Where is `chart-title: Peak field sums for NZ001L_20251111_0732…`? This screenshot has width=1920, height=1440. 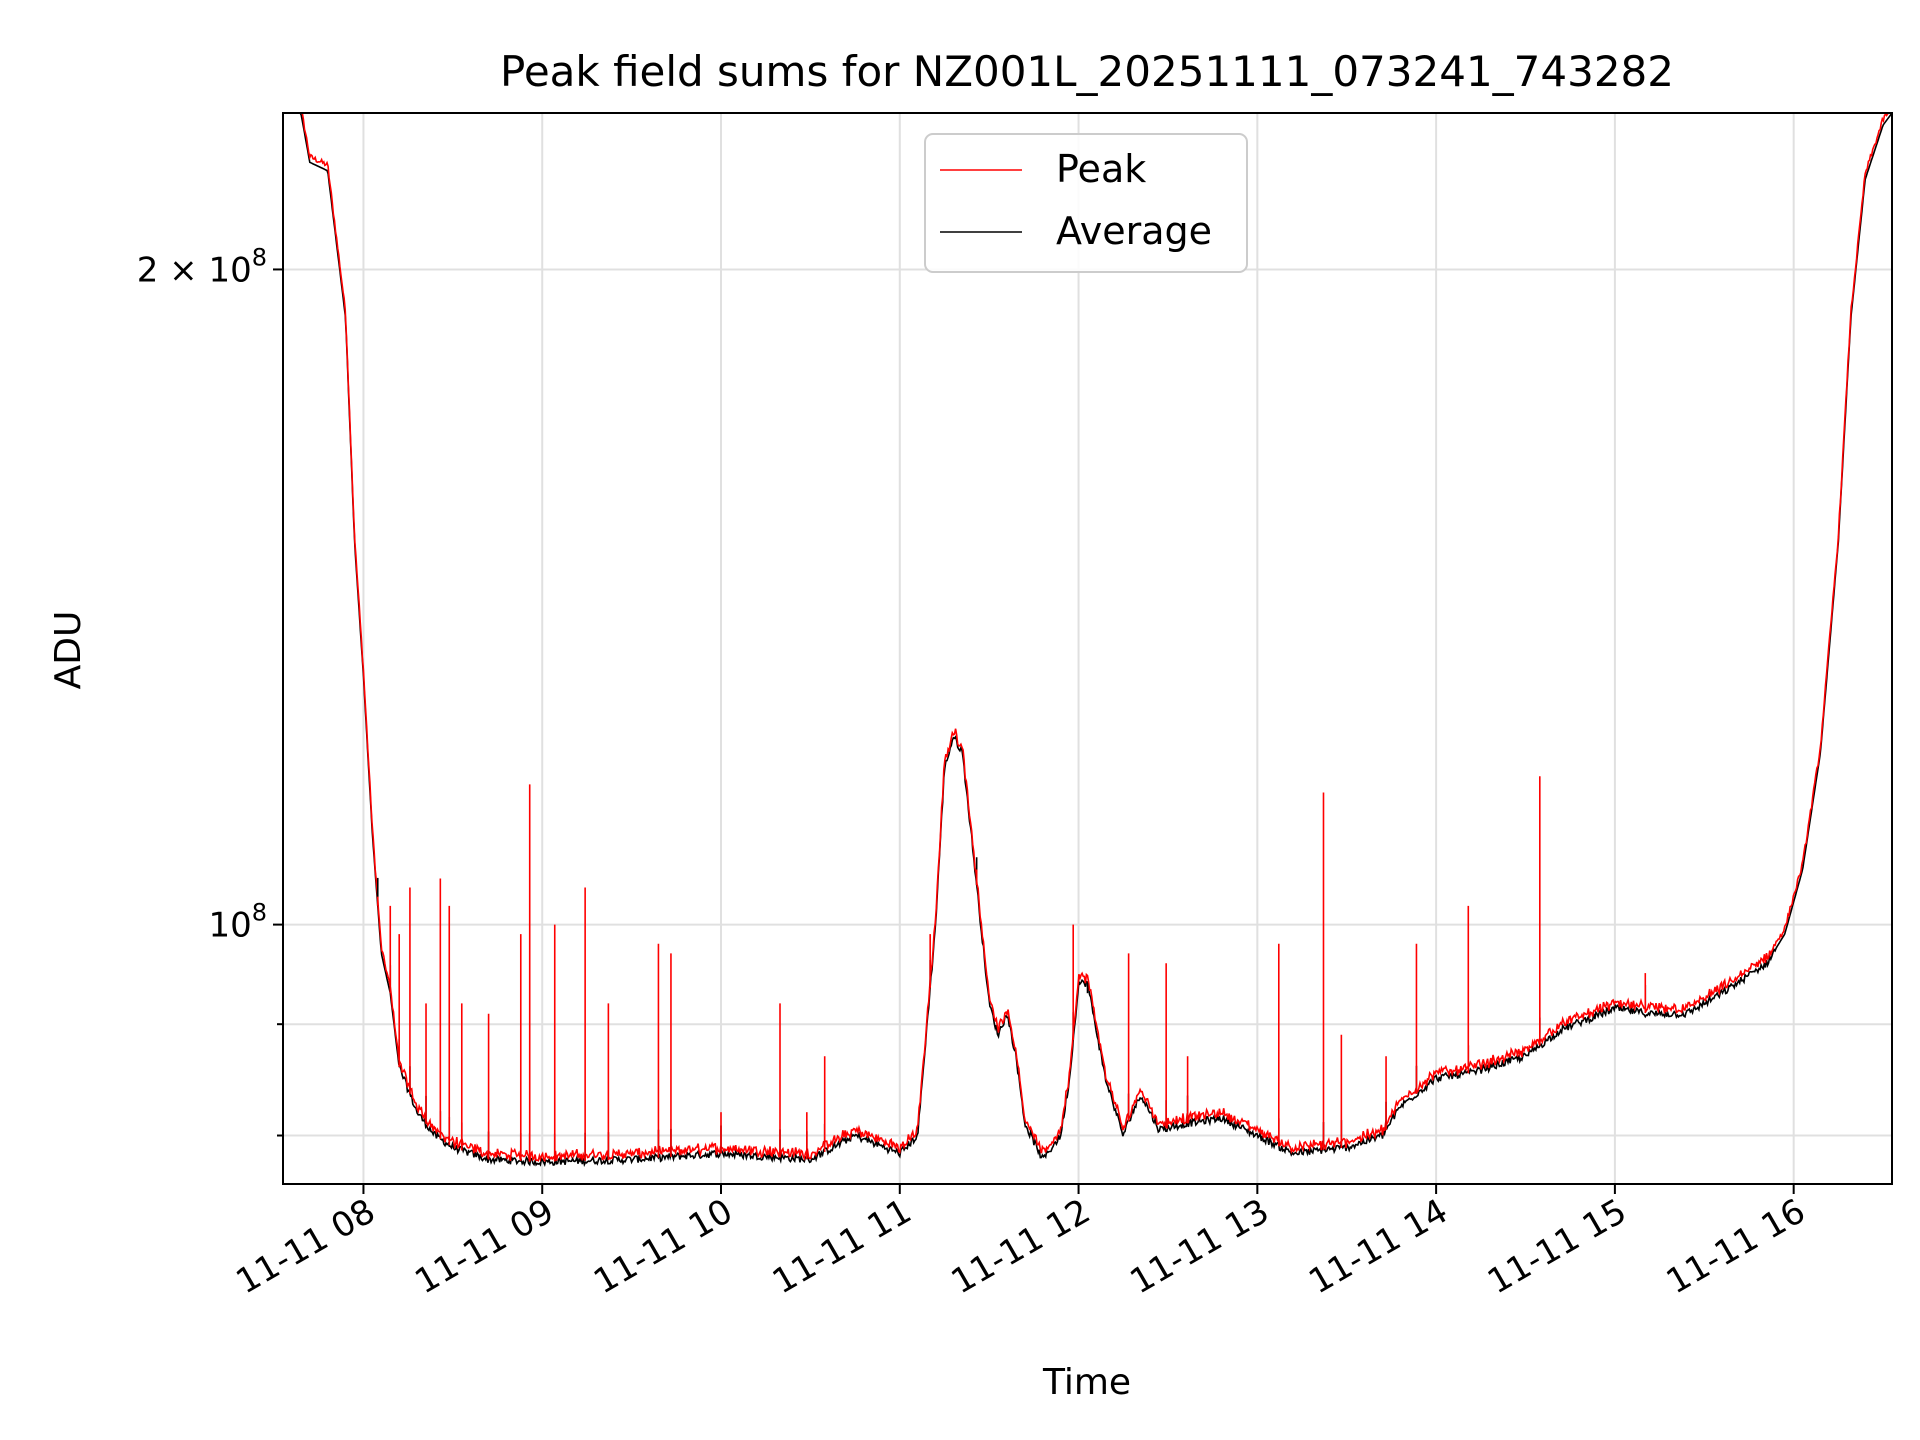
chart-title: Peak field sums for NZ001L_20251111_0732… is located at coordinates (1087, 71).